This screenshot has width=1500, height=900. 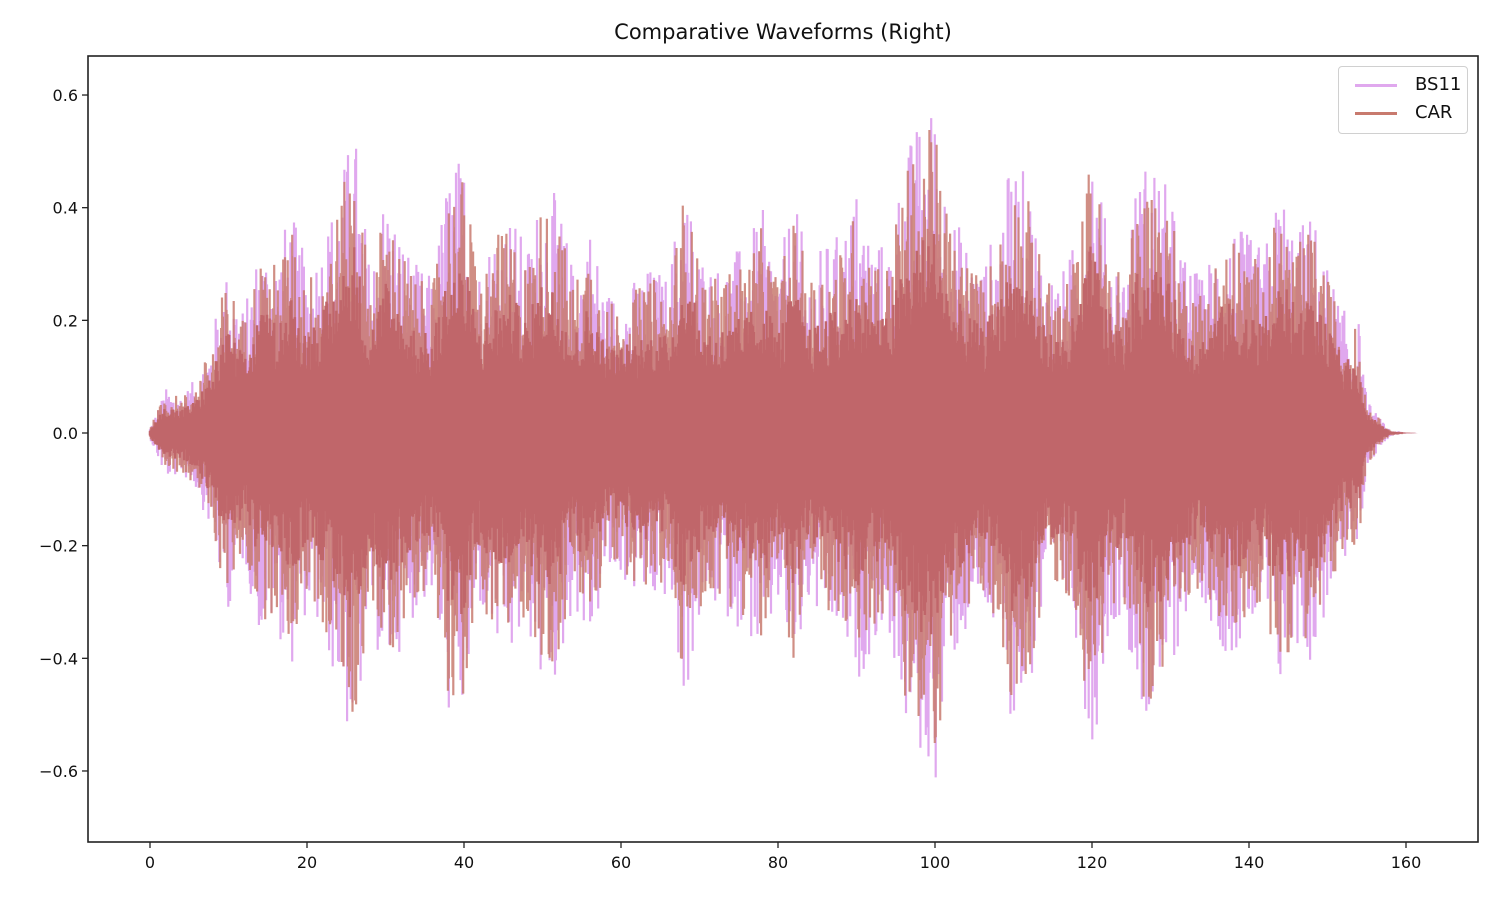 What do you see at coordinates (58, 771) in the screenshot?
I see `y-tick-label: −0.6` at bounding box center [58, 771].